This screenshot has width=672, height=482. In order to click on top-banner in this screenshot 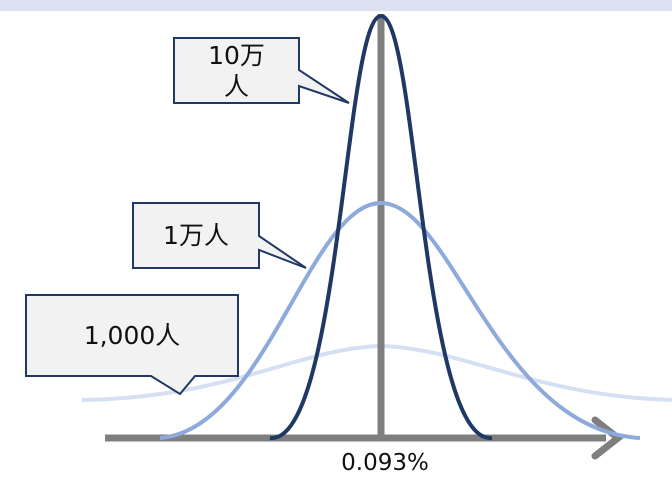, I will do `click(336, 5)`.